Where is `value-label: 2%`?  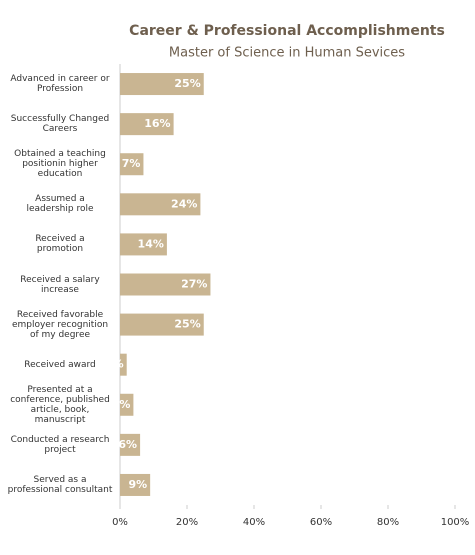
value-label: 2% is located at coordinates (114, 364).